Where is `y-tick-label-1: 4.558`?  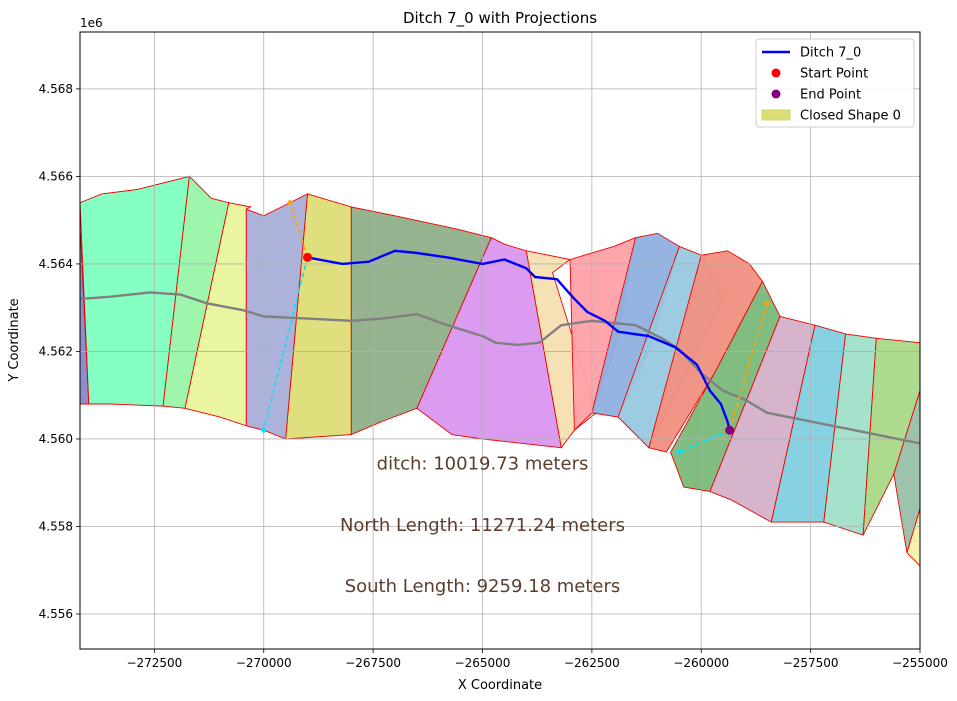 y-tick-label-1: 4.558 is located at coordinates (56, 526).